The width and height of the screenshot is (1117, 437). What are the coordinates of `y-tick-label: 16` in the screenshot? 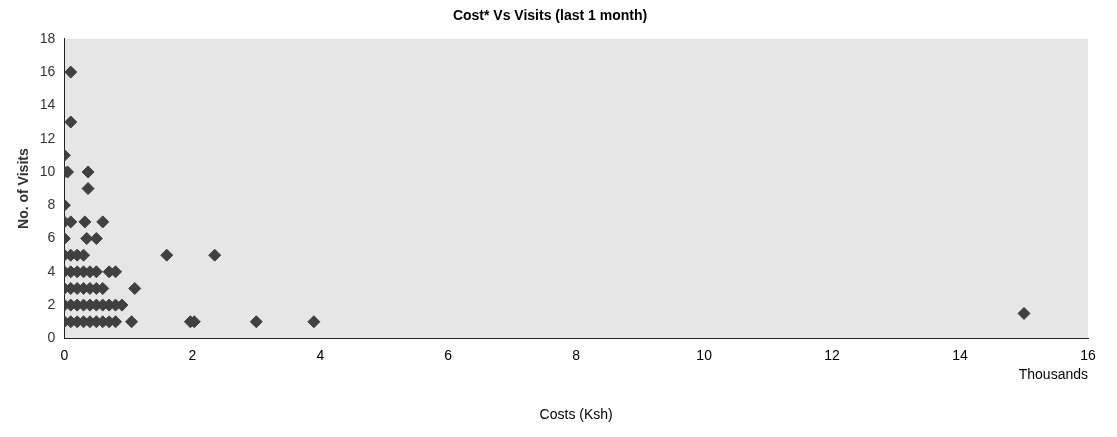 It's located at (47, 70).